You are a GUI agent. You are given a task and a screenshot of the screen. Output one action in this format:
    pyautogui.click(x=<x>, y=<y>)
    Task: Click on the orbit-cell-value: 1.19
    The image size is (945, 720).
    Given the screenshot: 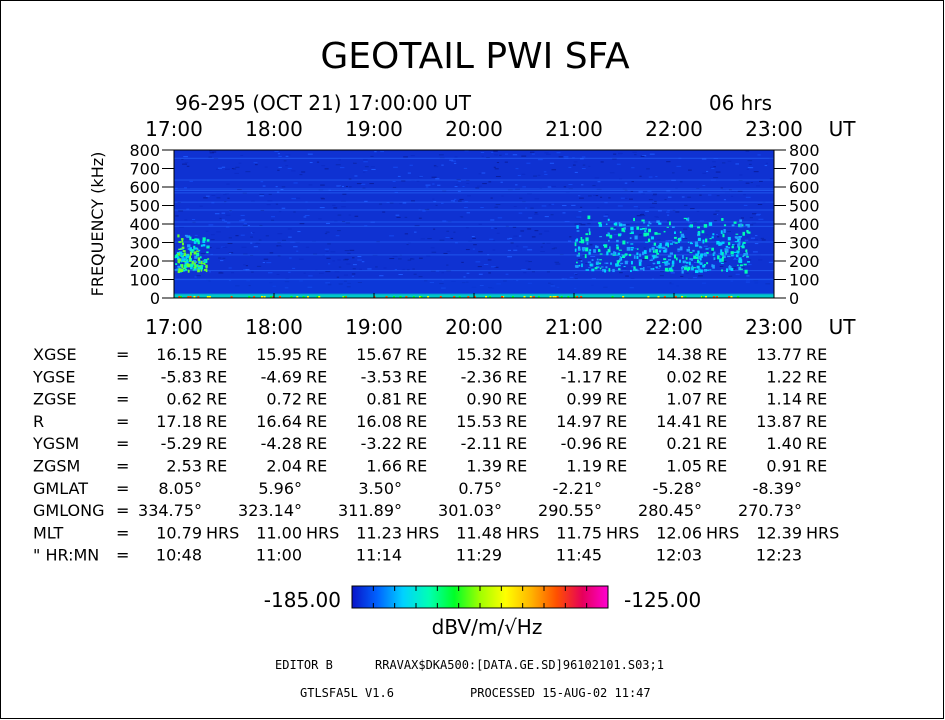 What is the action you would take?
    pyautogui.click(x=584, y=466)
    